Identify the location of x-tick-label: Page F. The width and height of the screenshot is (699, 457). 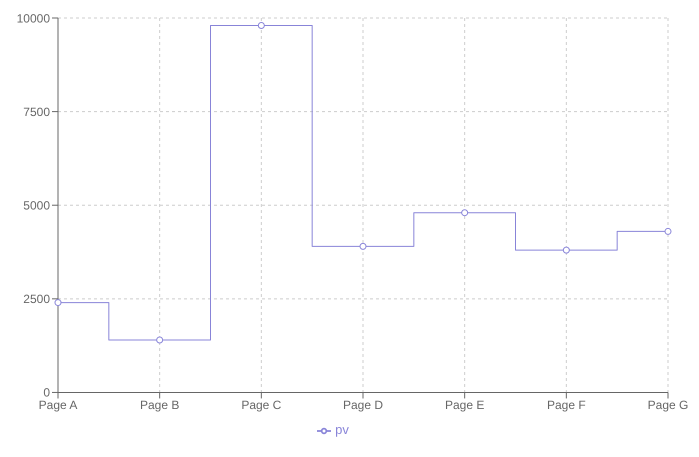
(566, 405).